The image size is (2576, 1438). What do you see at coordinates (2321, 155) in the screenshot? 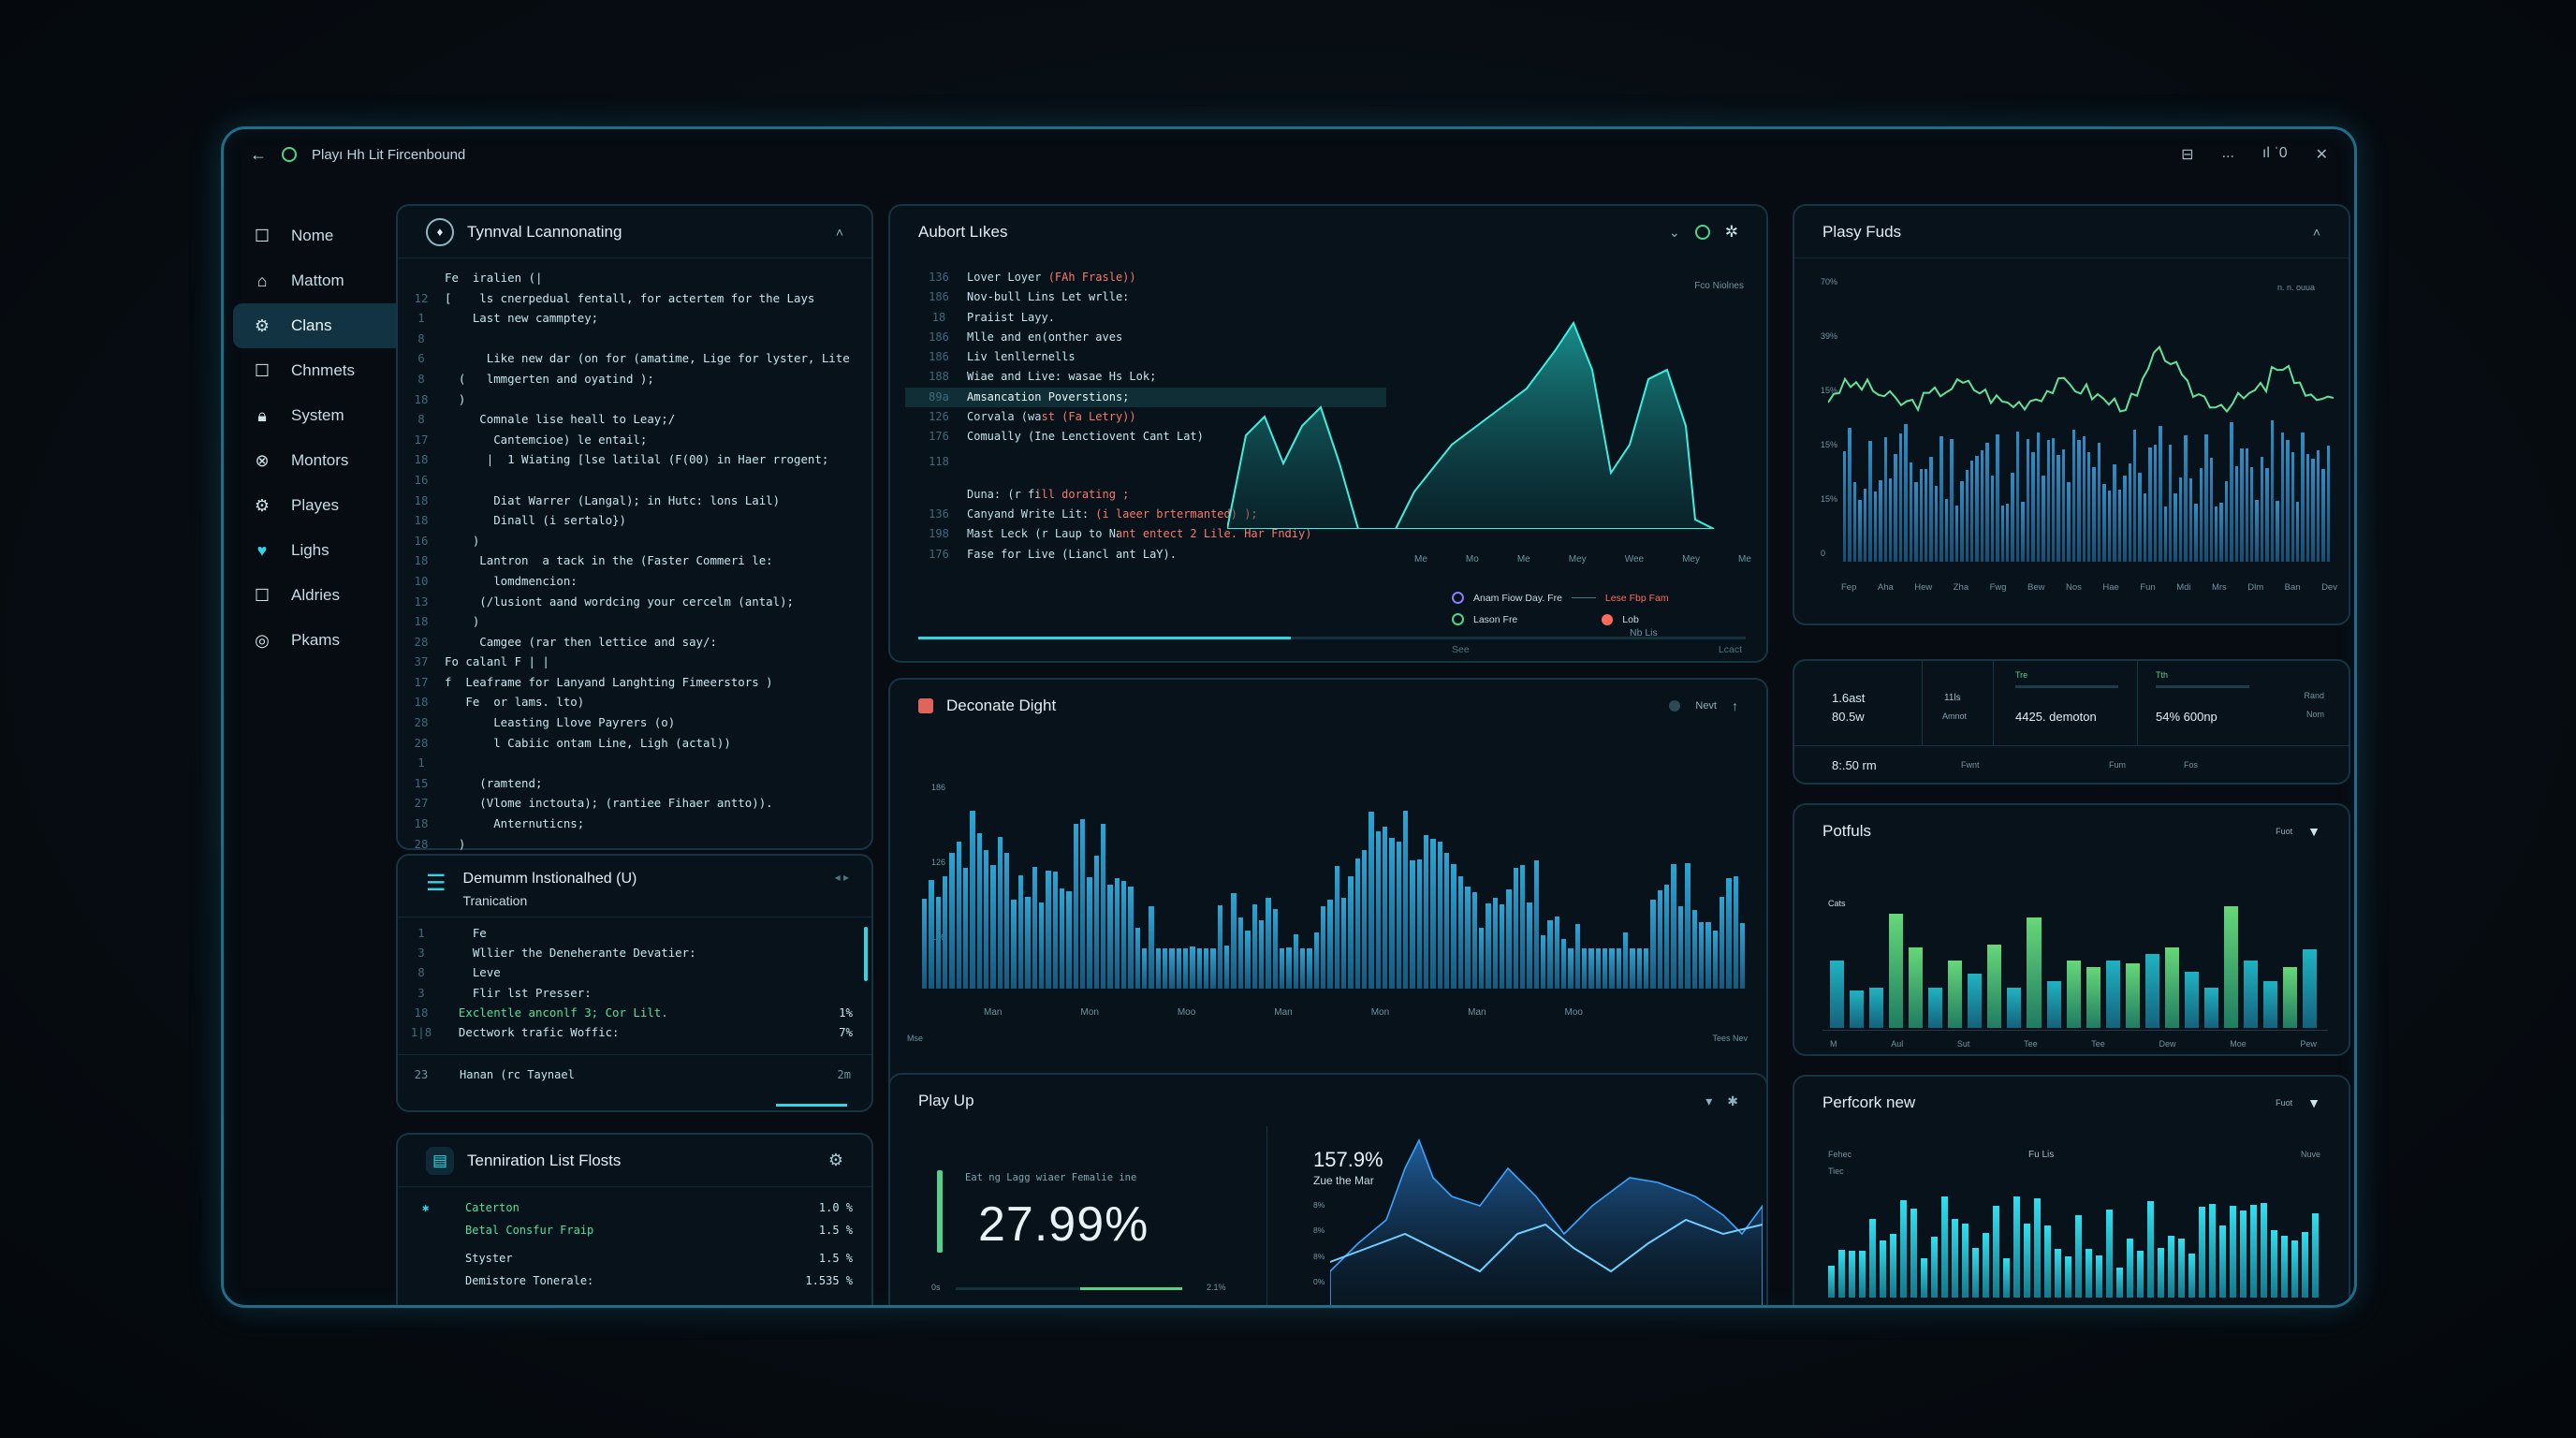
I see `close-icon: ✕` at bounding box center [2321, 155].